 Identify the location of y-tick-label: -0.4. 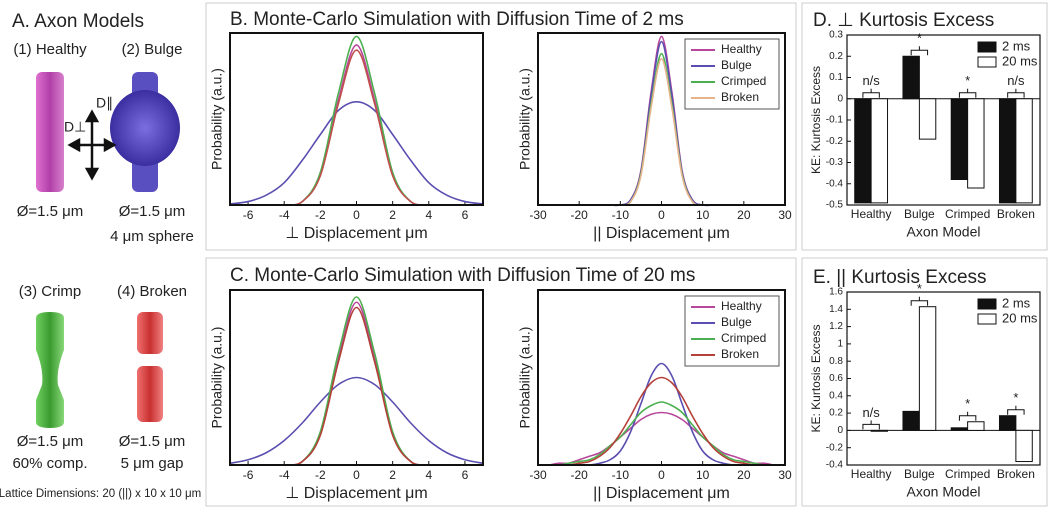
(835, 183).